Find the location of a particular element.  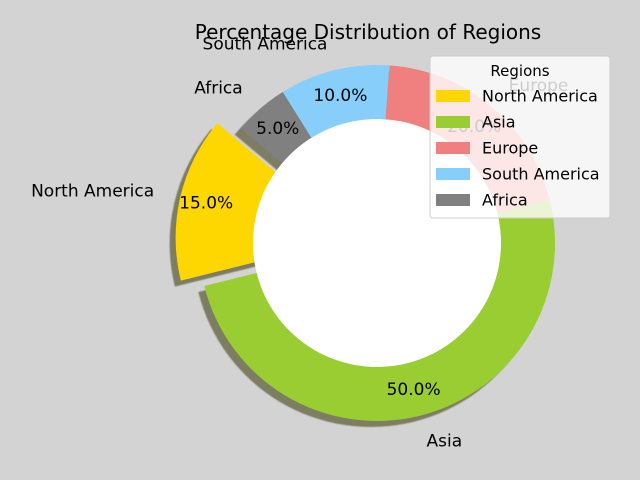

chart-title: Percentage Distribution of Regions is located at coordinates (368, 32).